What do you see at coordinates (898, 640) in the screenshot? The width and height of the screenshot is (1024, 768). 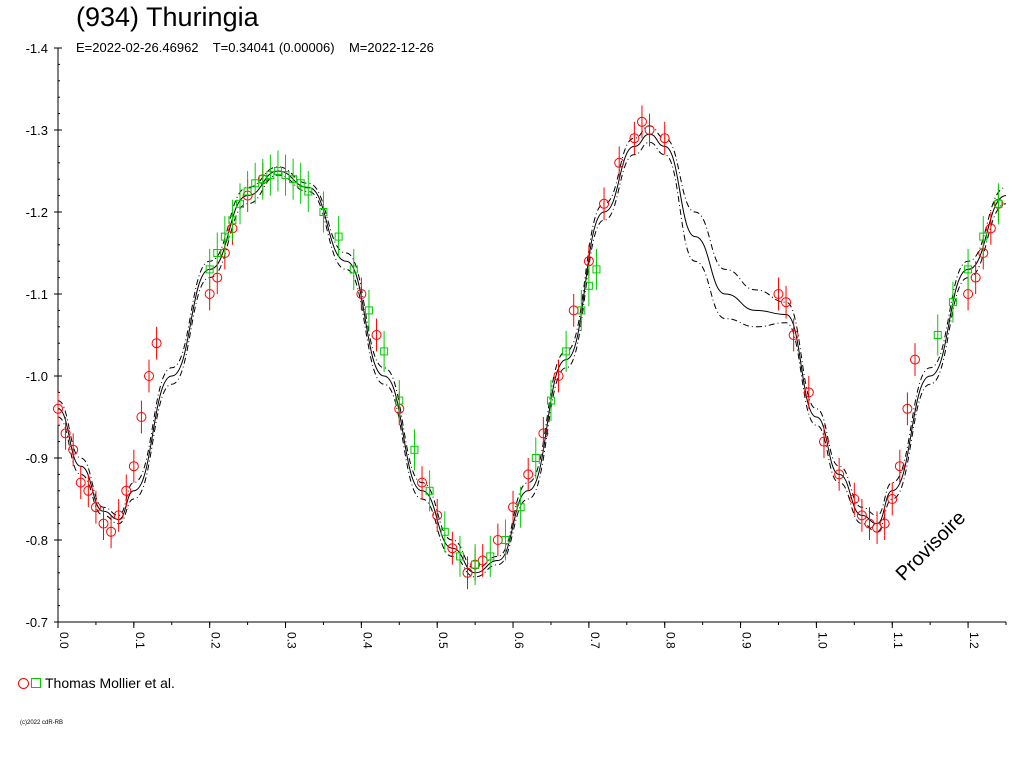 I see `x-tick-label: 1.1` at bounding box center [898, 640].